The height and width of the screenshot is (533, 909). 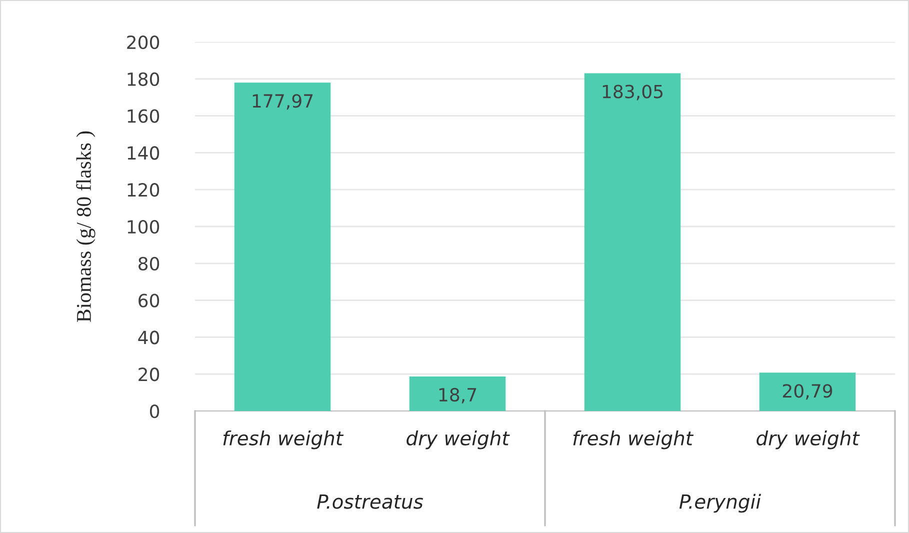 What do you see at coordinates (144, 227) in the screenshot?
I see `y-tick-label: 100` at bounding box center [144, 227].